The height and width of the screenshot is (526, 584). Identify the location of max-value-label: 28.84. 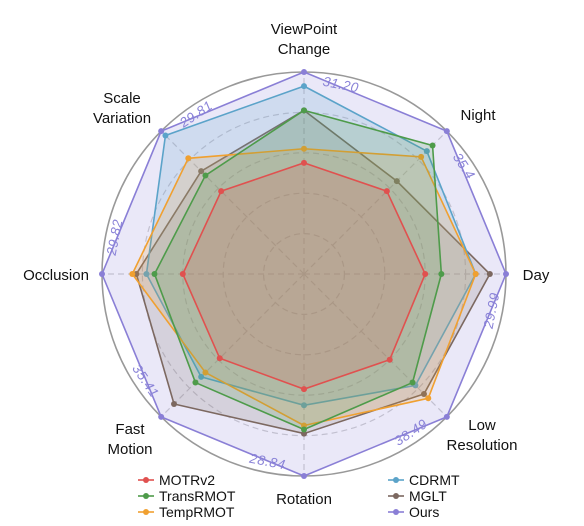
(266, 462).